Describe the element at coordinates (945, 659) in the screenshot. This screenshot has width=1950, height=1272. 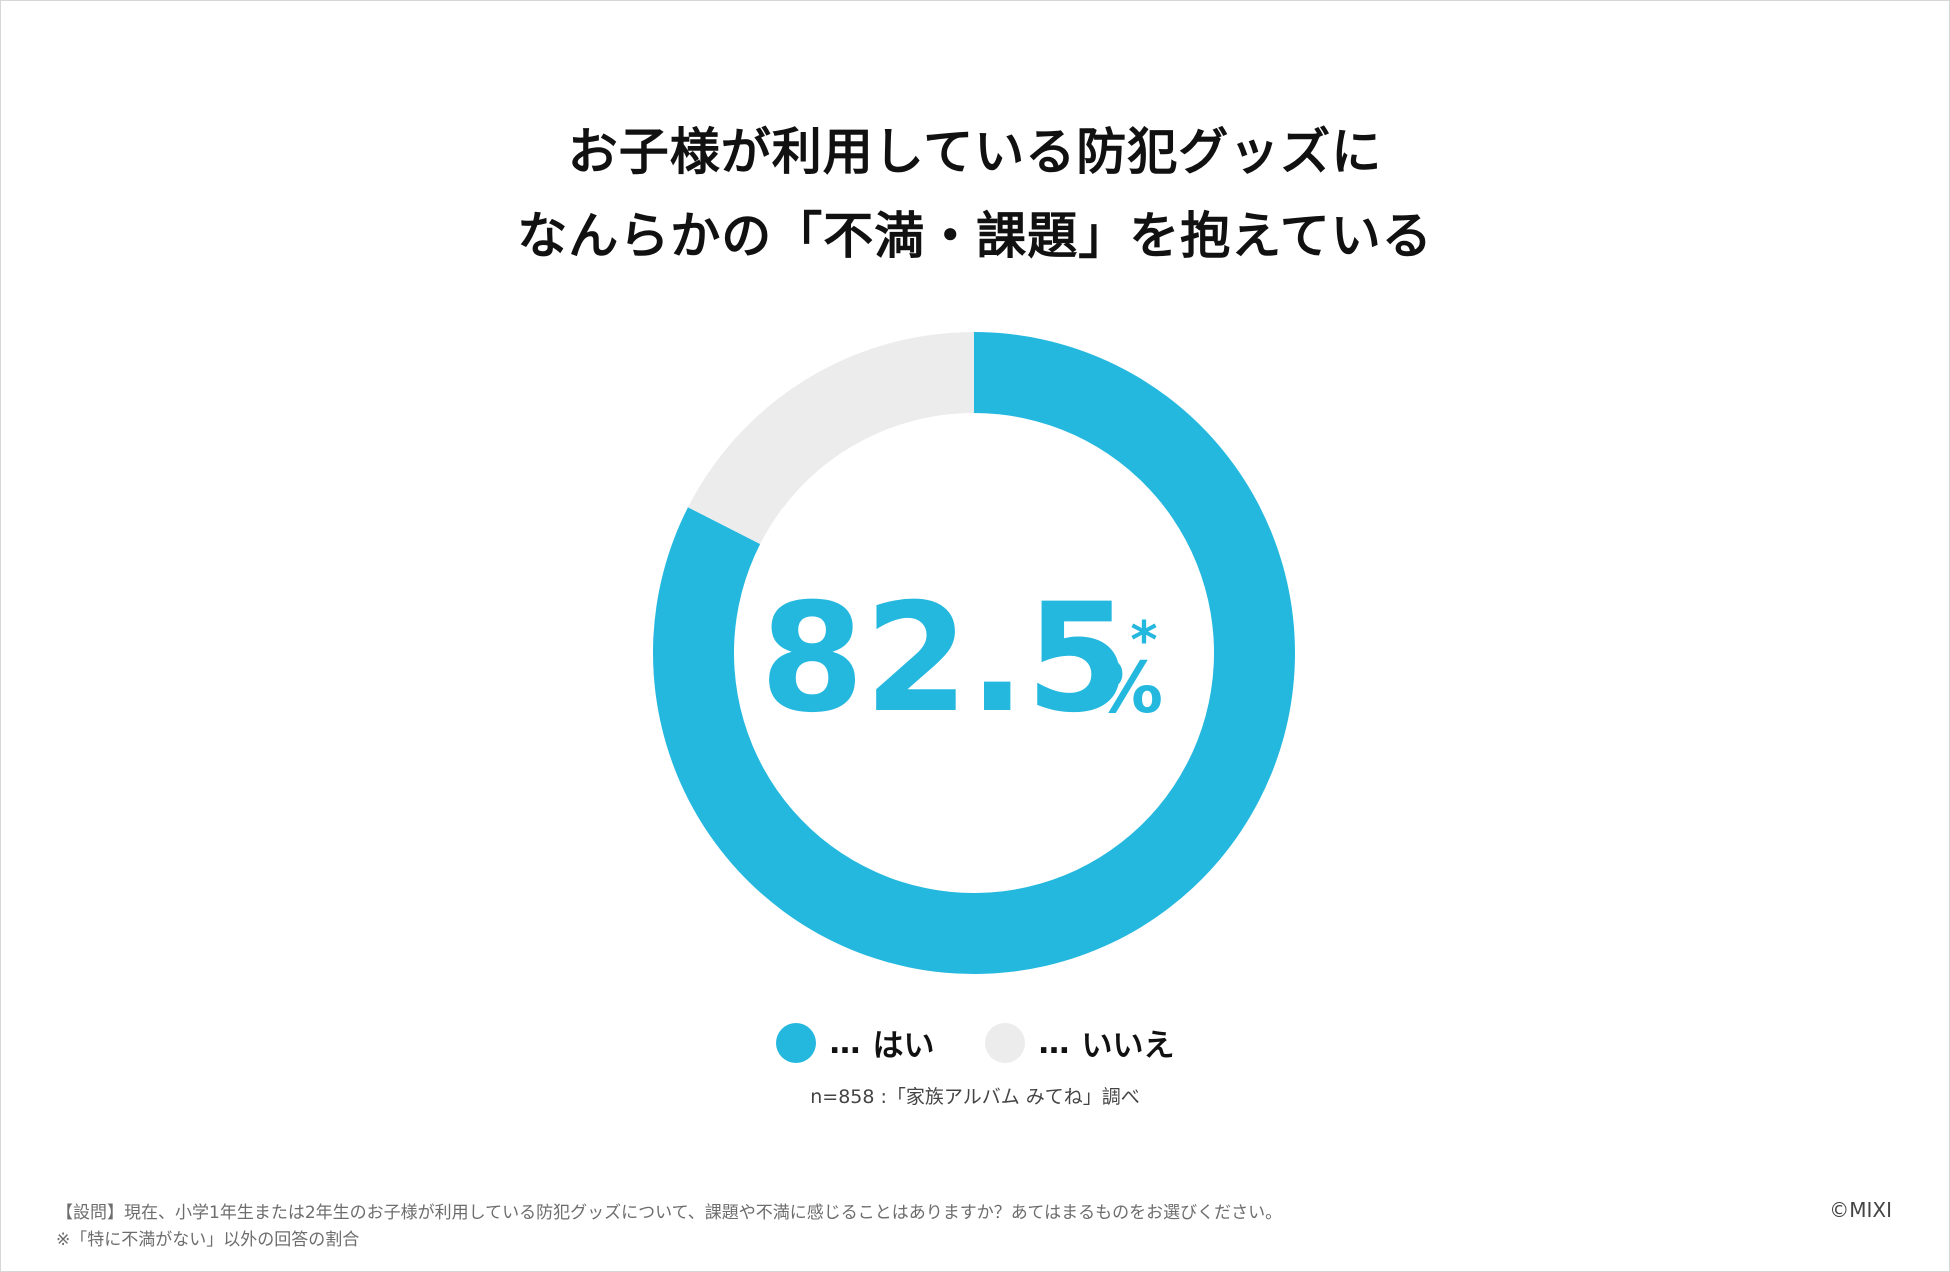
I see `center-value-label: 82.5` at that location.